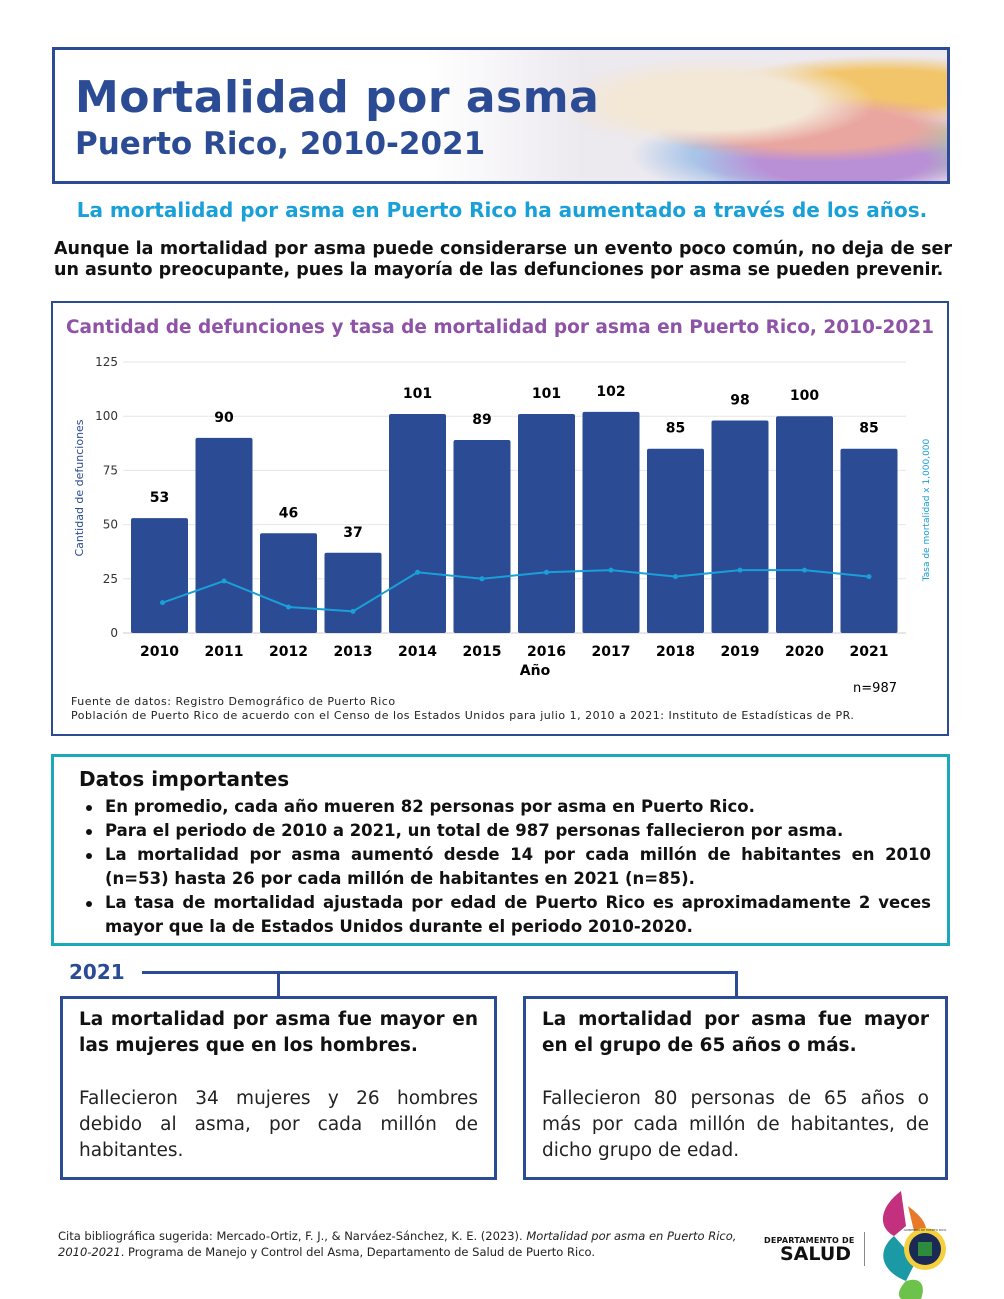  Describe the element at coordinates (412, 806) in the screenshot. I see `key-fact-highlight: 82` at that location.